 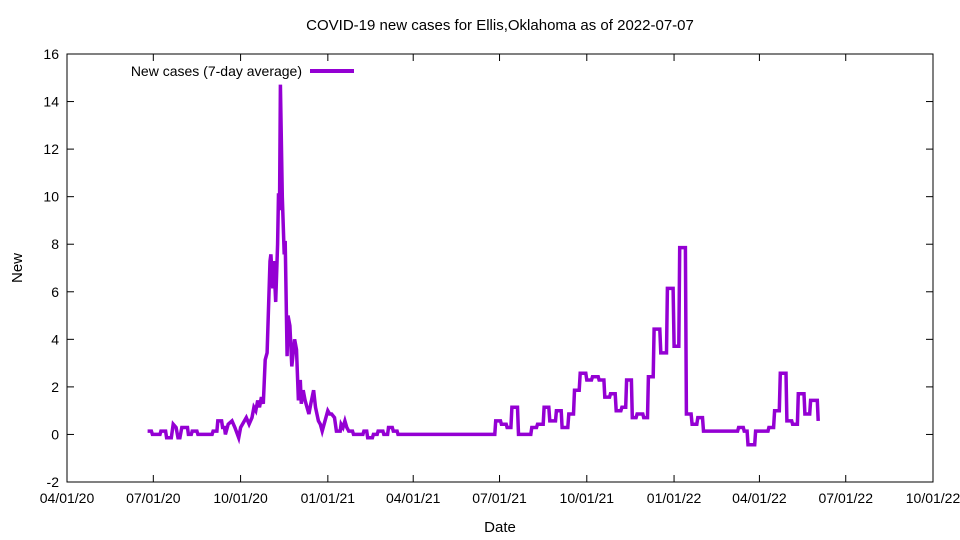 I want to click on x-tick-label: 04/01/21, so click(x=413, y=498).